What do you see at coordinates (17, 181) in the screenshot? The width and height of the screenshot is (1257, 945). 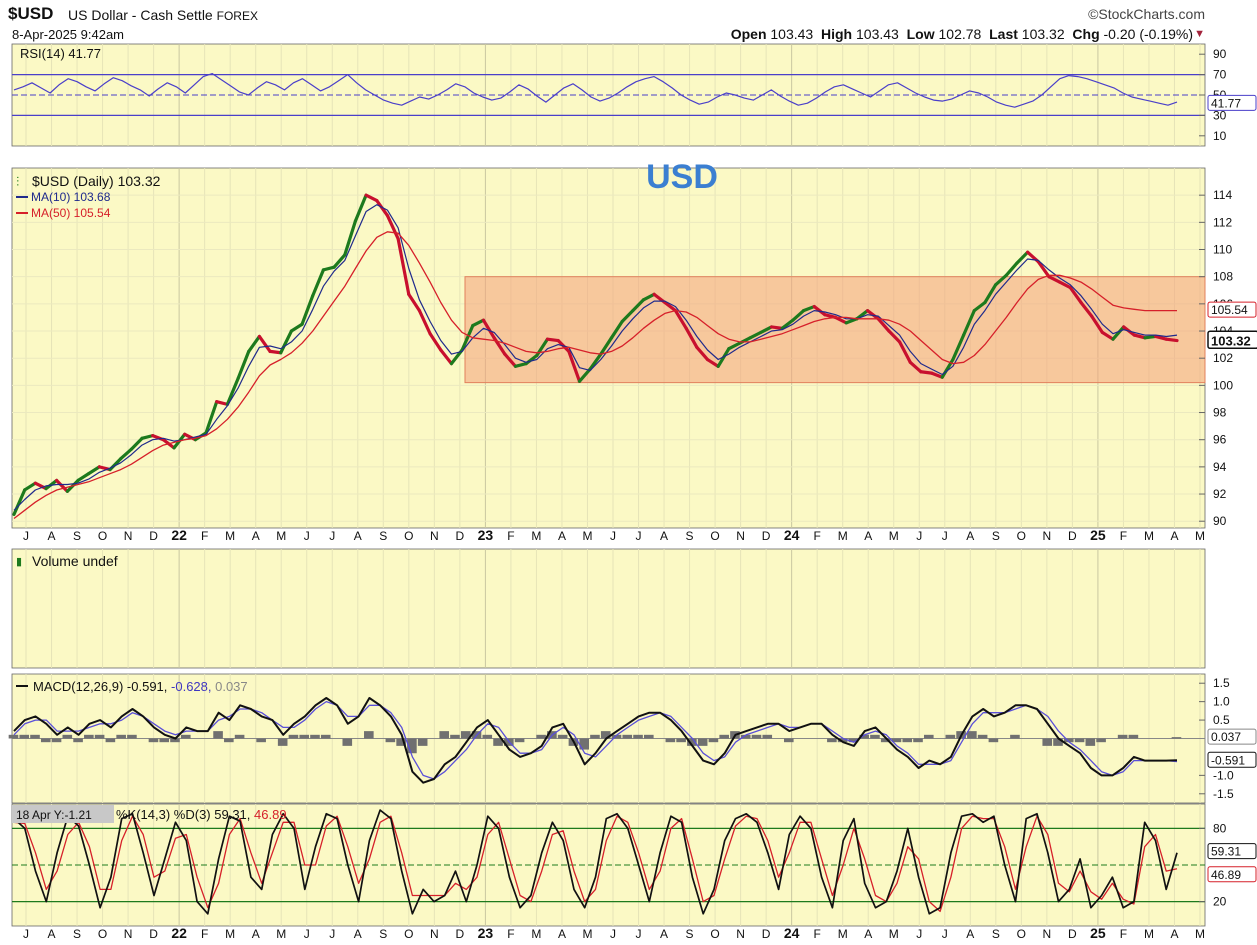 I see `price-legend-icon: ⫶` at bounding box center [17, 181].